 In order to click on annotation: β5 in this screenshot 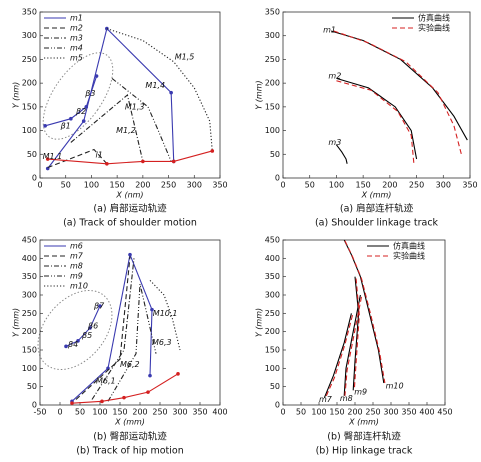, I will do `click(86, 335)`.